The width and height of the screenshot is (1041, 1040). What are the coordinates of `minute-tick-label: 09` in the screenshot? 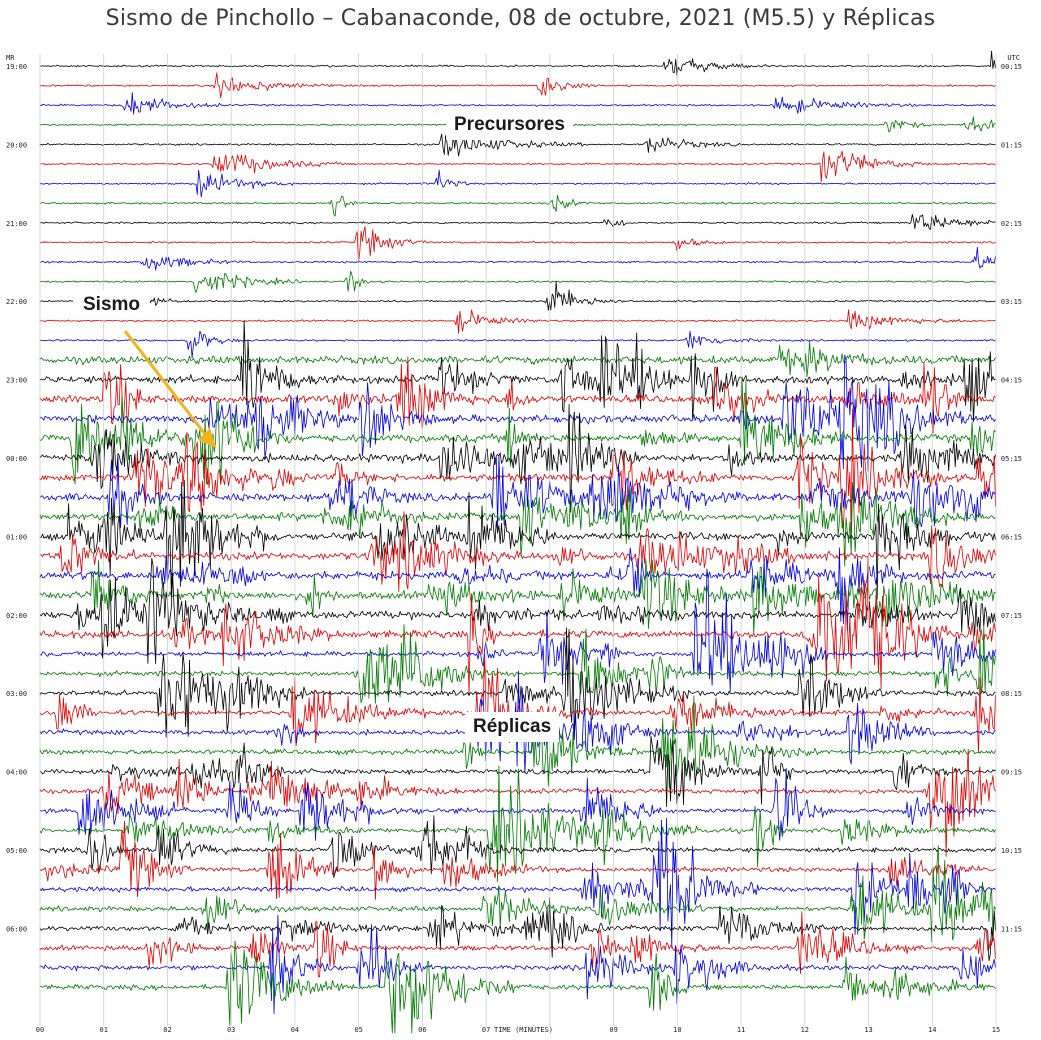 It's located at (613, 1030).